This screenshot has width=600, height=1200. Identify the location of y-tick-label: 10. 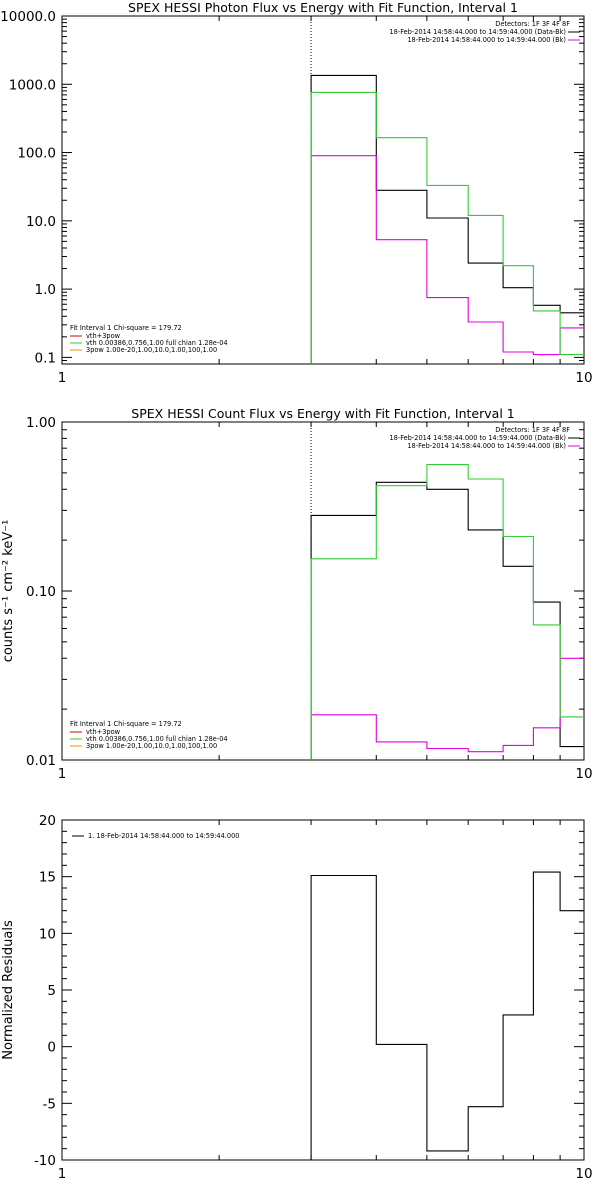
(47, 934).